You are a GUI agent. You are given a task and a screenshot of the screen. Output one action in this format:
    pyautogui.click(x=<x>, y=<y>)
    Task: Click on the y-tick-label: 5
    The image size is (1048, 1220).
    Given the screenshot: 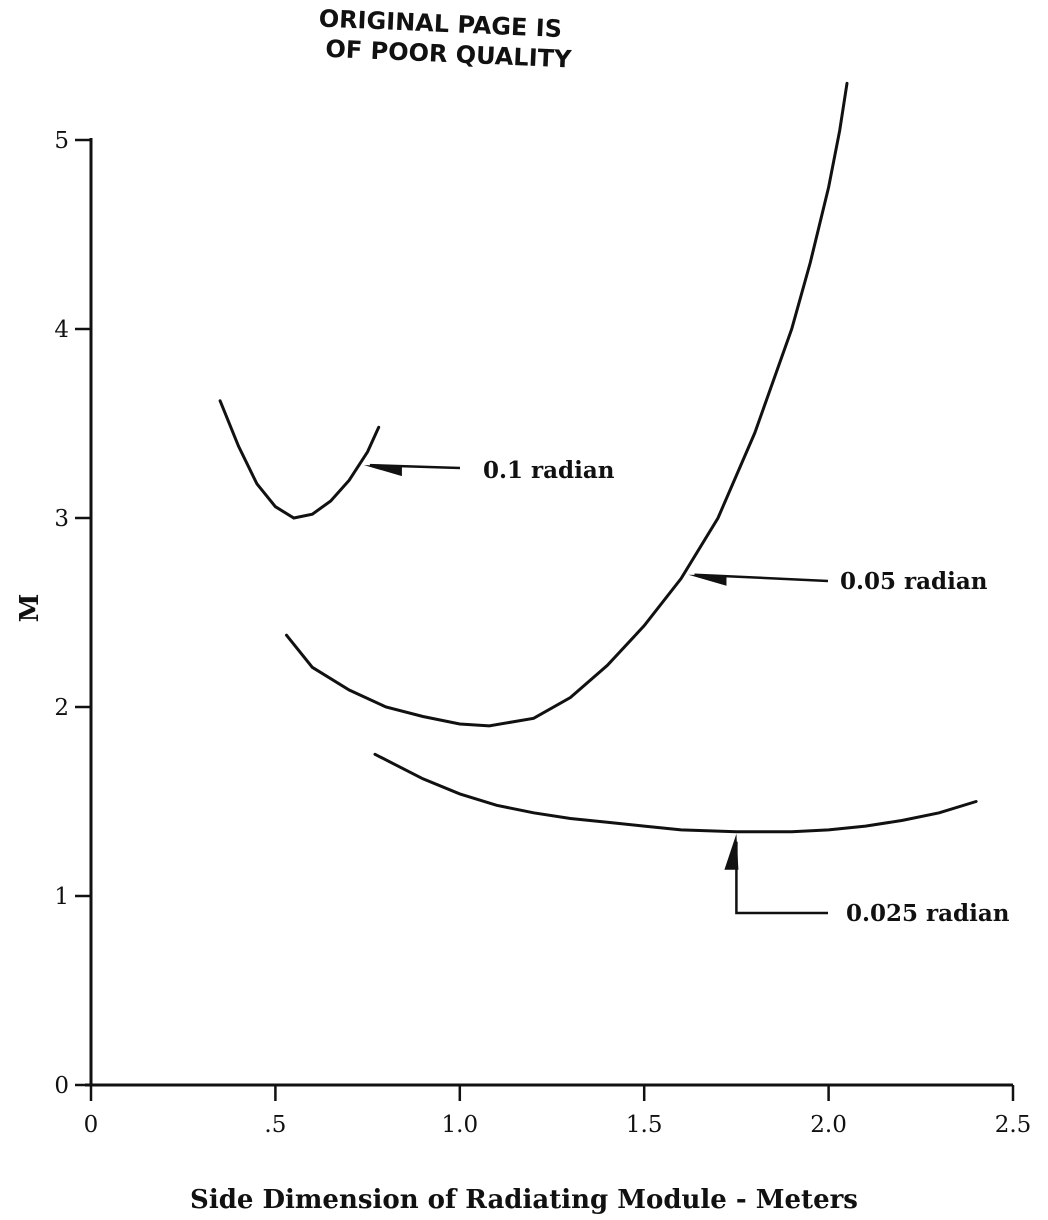 What is the action you would take?
    pyautogui.click(x=61, y=141)
    